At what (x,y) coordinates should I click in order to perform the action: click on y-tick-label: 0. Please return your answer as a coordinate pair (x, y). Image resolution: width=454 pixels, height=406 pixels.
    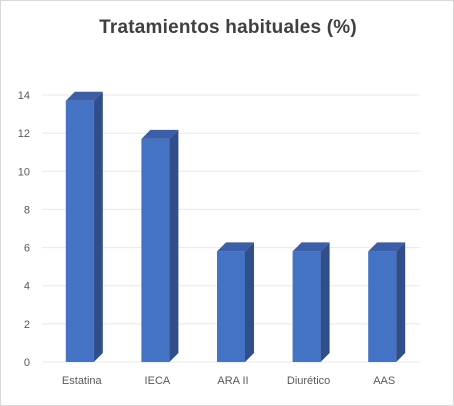
    Looking at the image, I should click on (27, 363).